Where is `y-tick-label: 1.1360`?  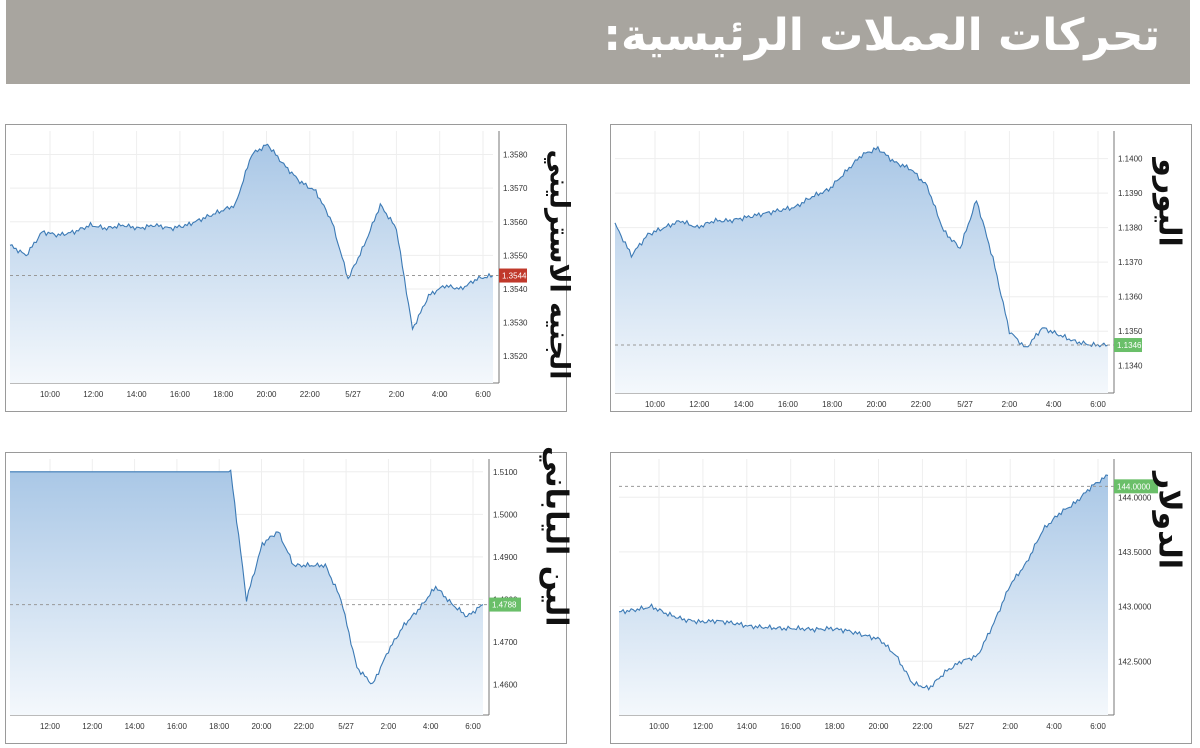
y-tick-label: 1.1360 is located at coordinates (1130, 297).